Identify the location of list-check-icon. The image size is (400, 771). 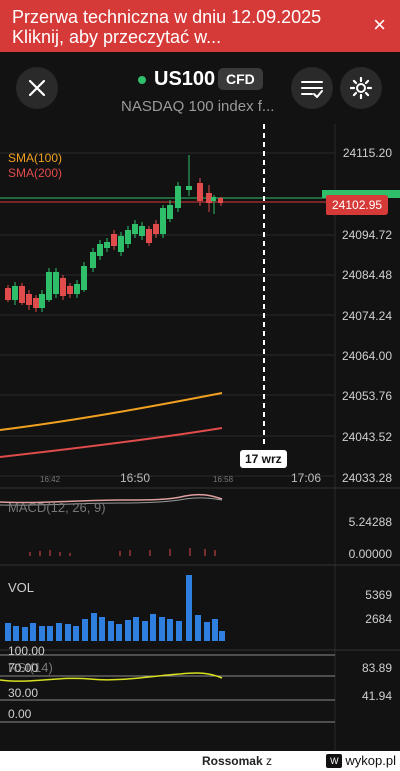
(312, 89).